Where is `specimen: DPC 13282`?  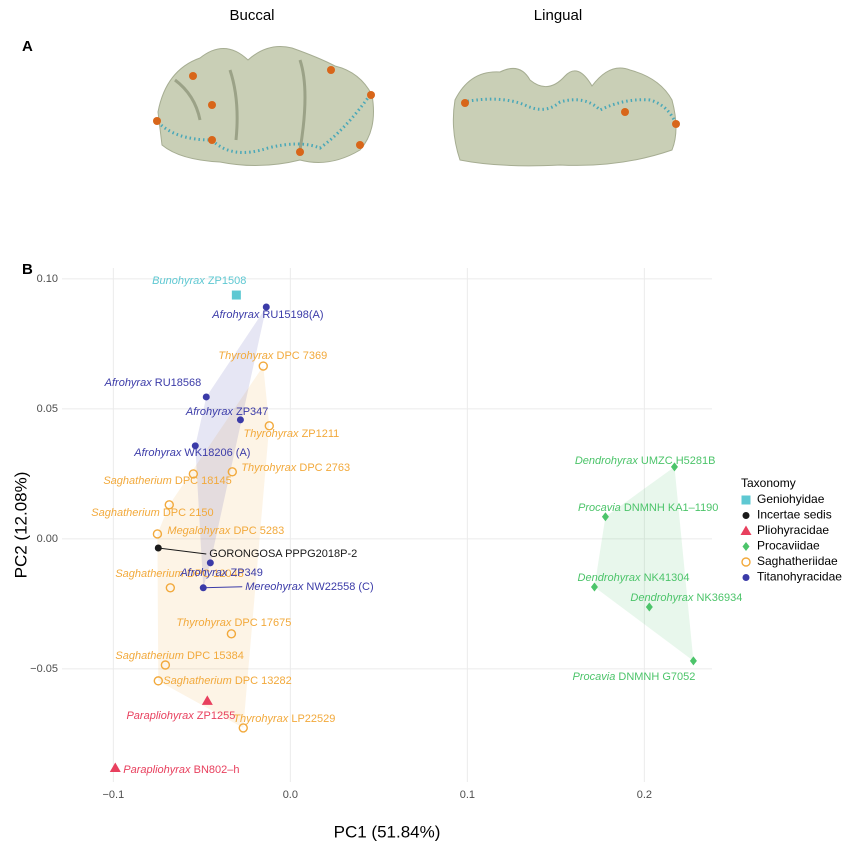 specimen: DPC 13282 is located at coordinates (263, 681).